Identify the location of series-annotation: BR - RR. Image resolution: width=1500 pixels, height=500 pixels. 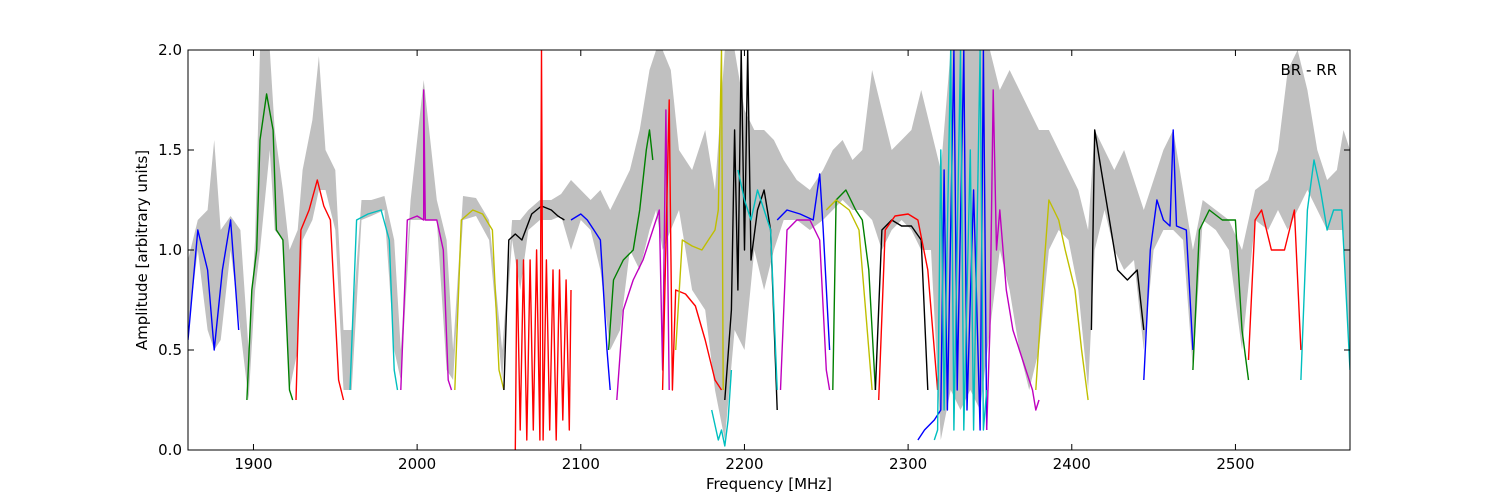
(1308, 70).